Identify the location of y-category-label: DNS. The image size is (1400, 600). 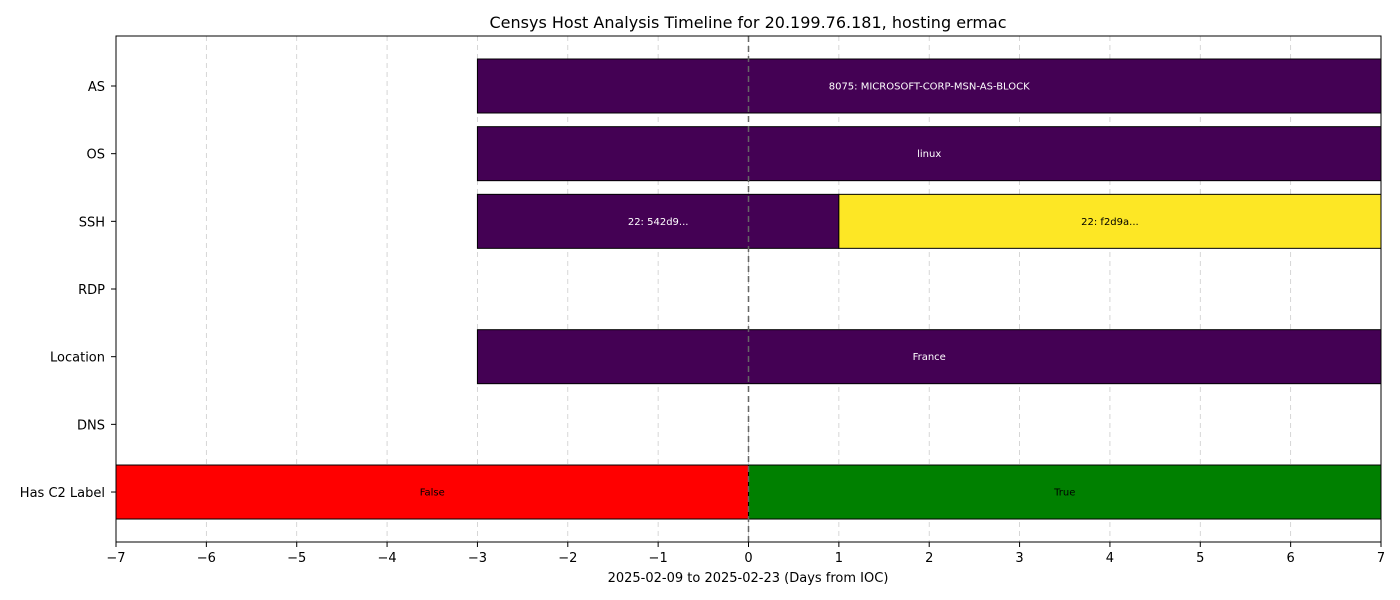
(91, 425).